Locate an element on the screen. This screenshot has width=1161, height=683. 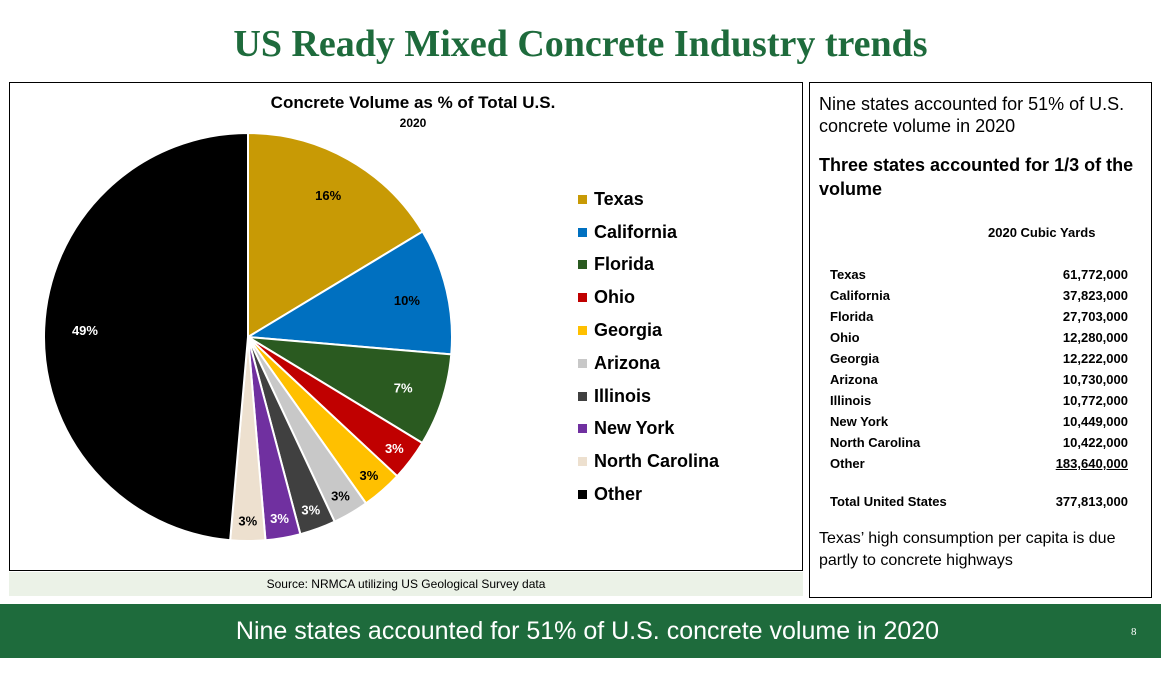
legend-label: Other is located at coordinates (618, 494).